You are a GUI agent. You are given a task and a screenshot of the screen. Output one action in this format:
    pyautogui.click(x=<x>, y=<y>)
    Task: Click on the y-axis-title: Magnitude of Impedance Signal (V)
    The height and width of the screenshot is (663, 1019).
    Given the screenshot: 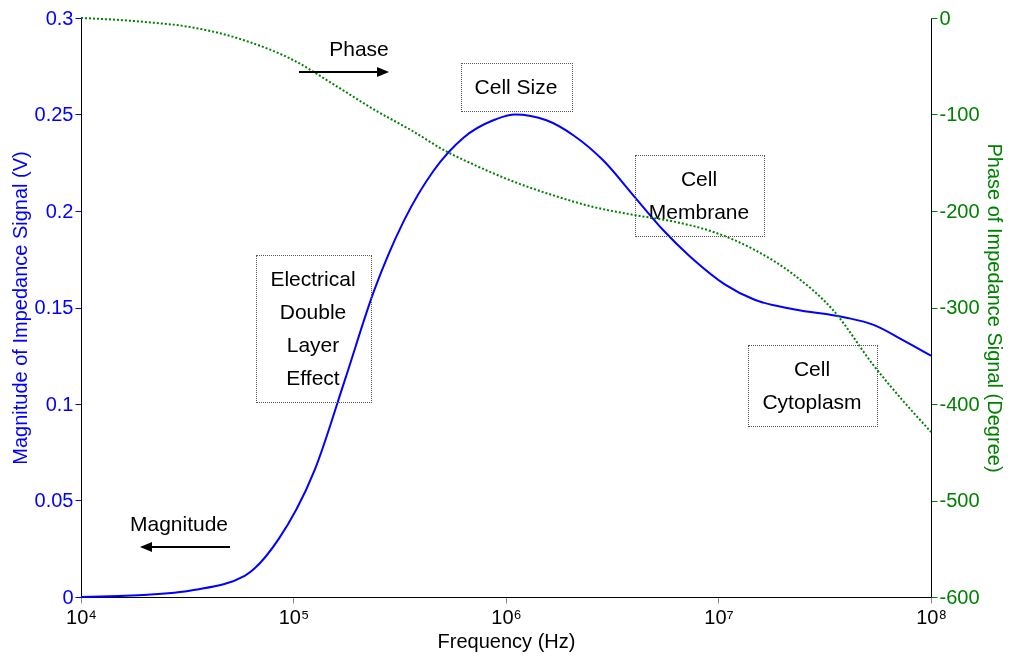 What is the action you would take?
    pyautogui.click(x=19, y=308)
    